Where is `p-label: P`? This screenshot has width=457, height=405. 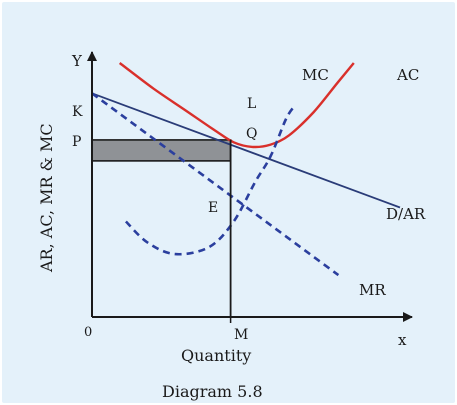 p-label: P is located at coordinates (76, 142).